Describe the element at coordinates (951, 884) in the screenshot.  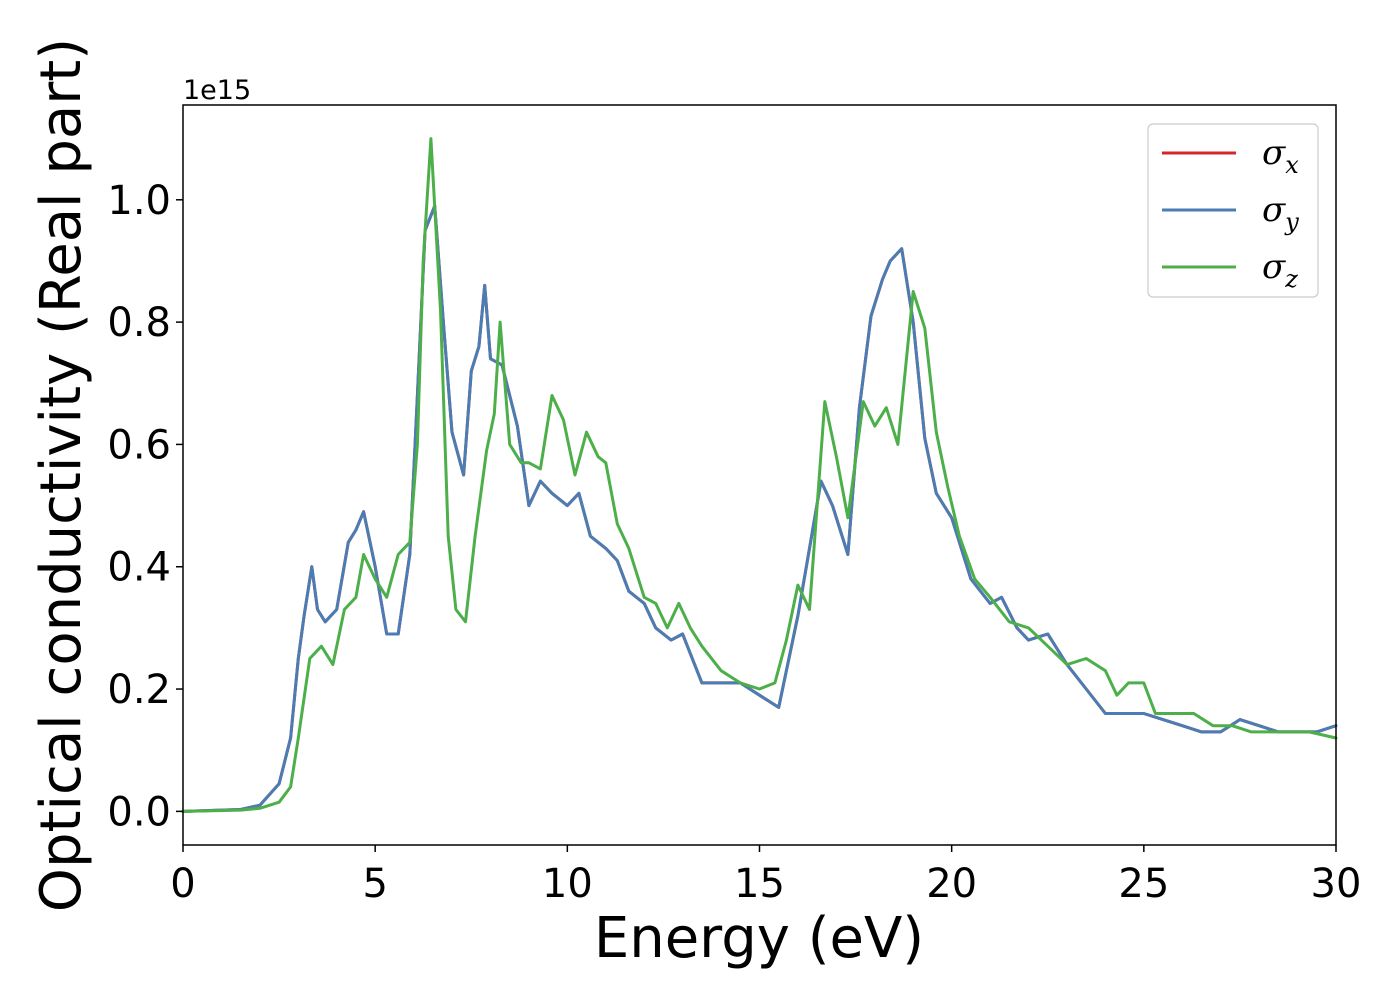
I see `x-tick-label: 20` at that location.